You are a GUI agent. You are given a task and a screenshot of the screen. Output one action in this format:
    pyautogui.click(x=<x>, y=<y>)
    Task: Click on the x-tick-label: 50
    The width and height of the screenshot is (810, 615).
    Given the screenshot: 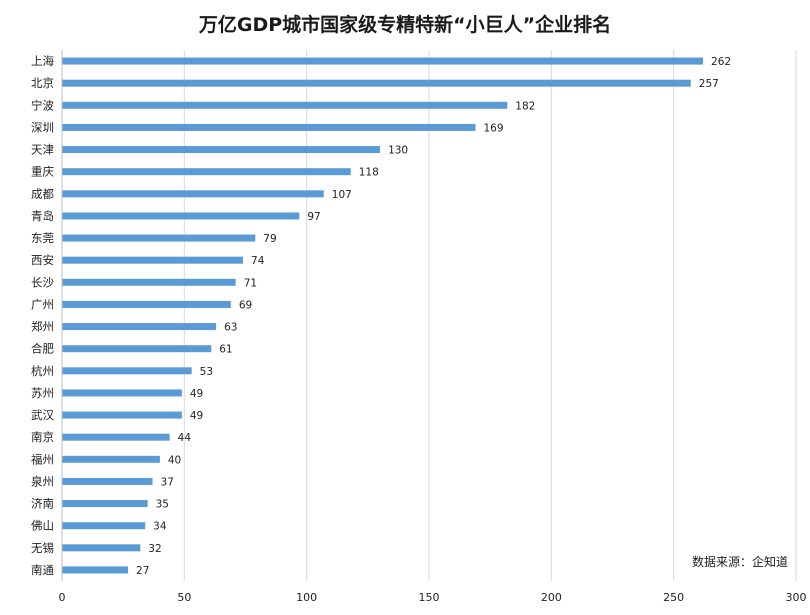 What is the action you would take?
    pyautogui.click(x=184, y=597)
    